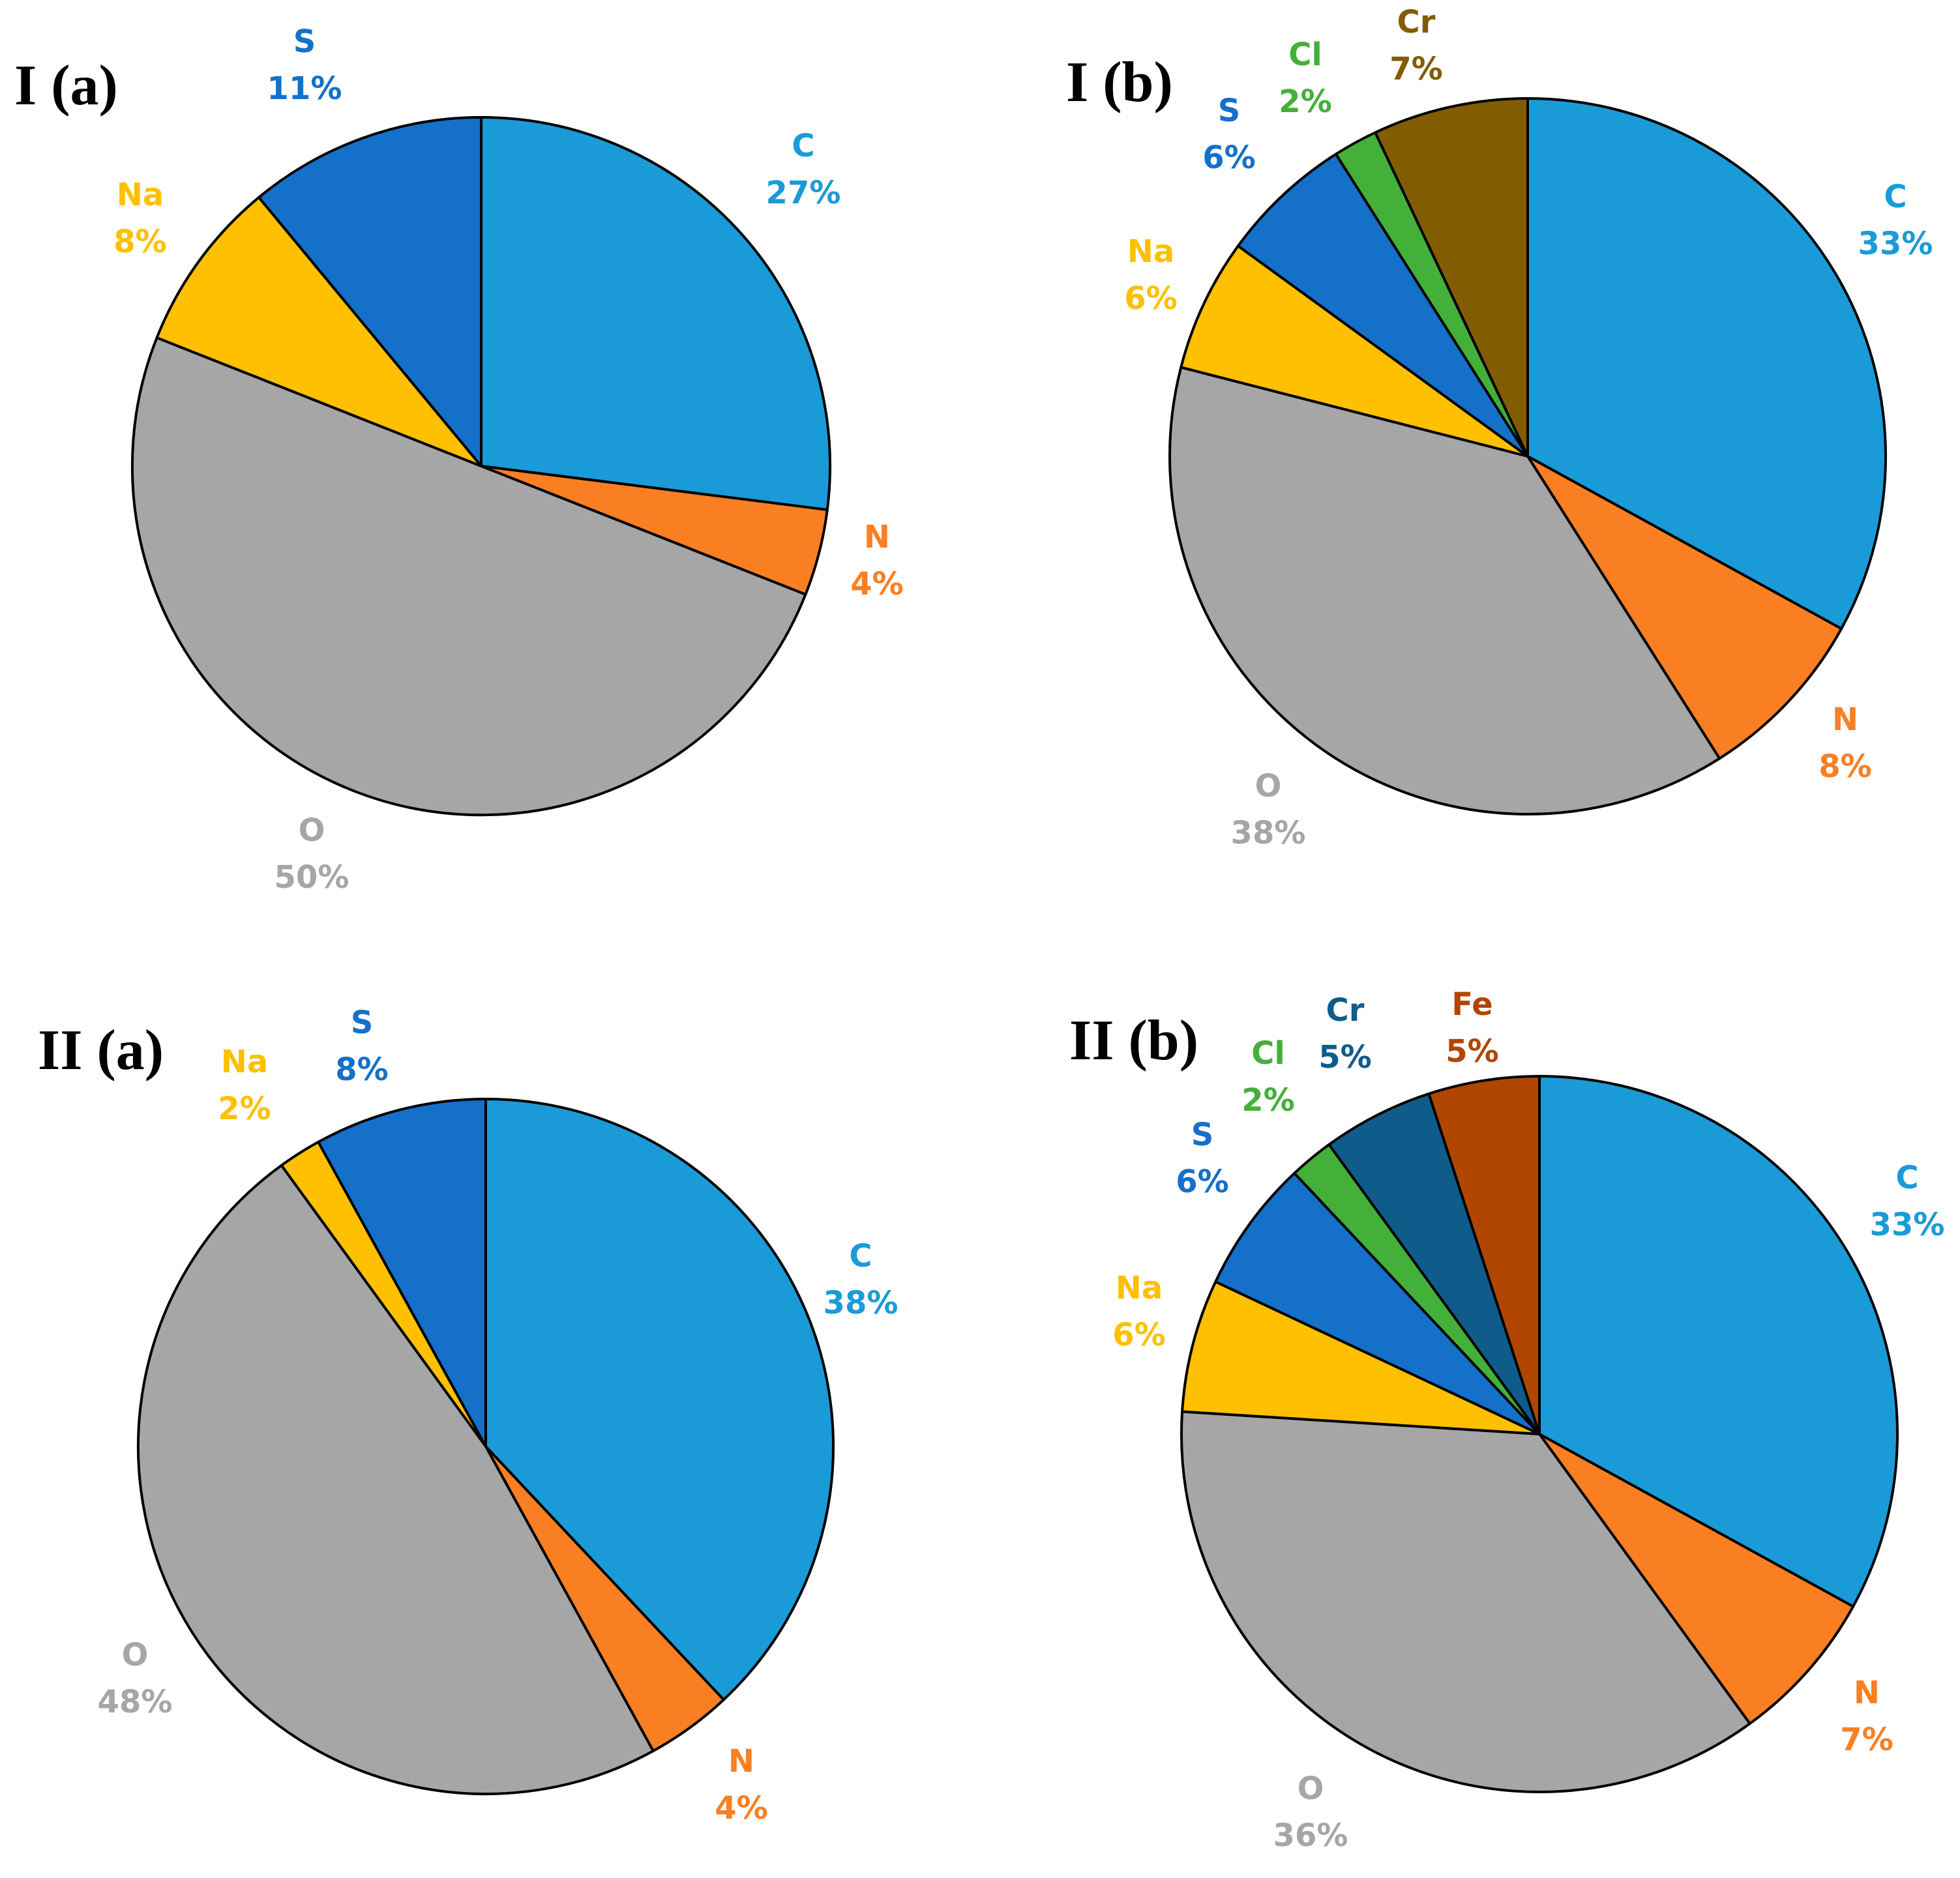 The image size is (1960, 1878). What do you see at coordinates (304, 89) in the screenshot?
I see `slice-value-s: 11%` at bounding box center [304, 89].